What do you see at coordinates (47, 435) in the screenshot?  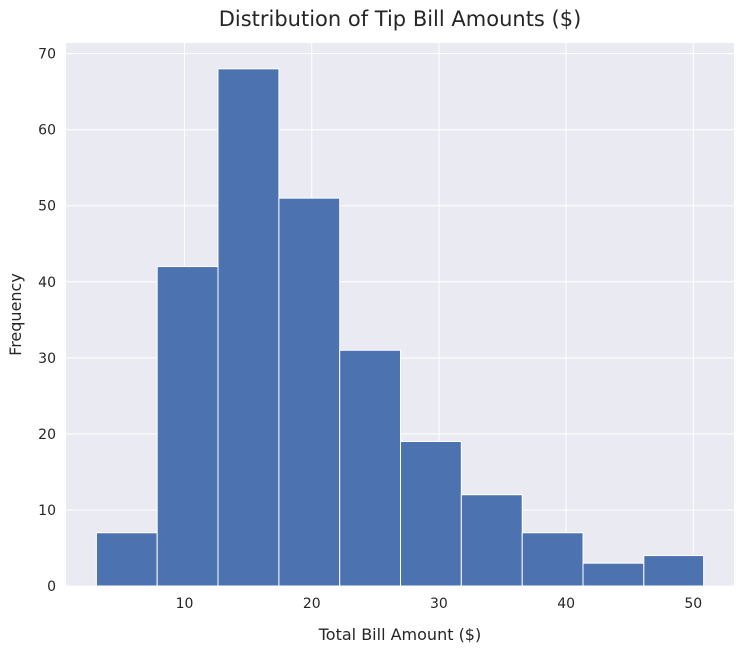 I see `y-tick-label: 20` at bounding box center [47, 435].